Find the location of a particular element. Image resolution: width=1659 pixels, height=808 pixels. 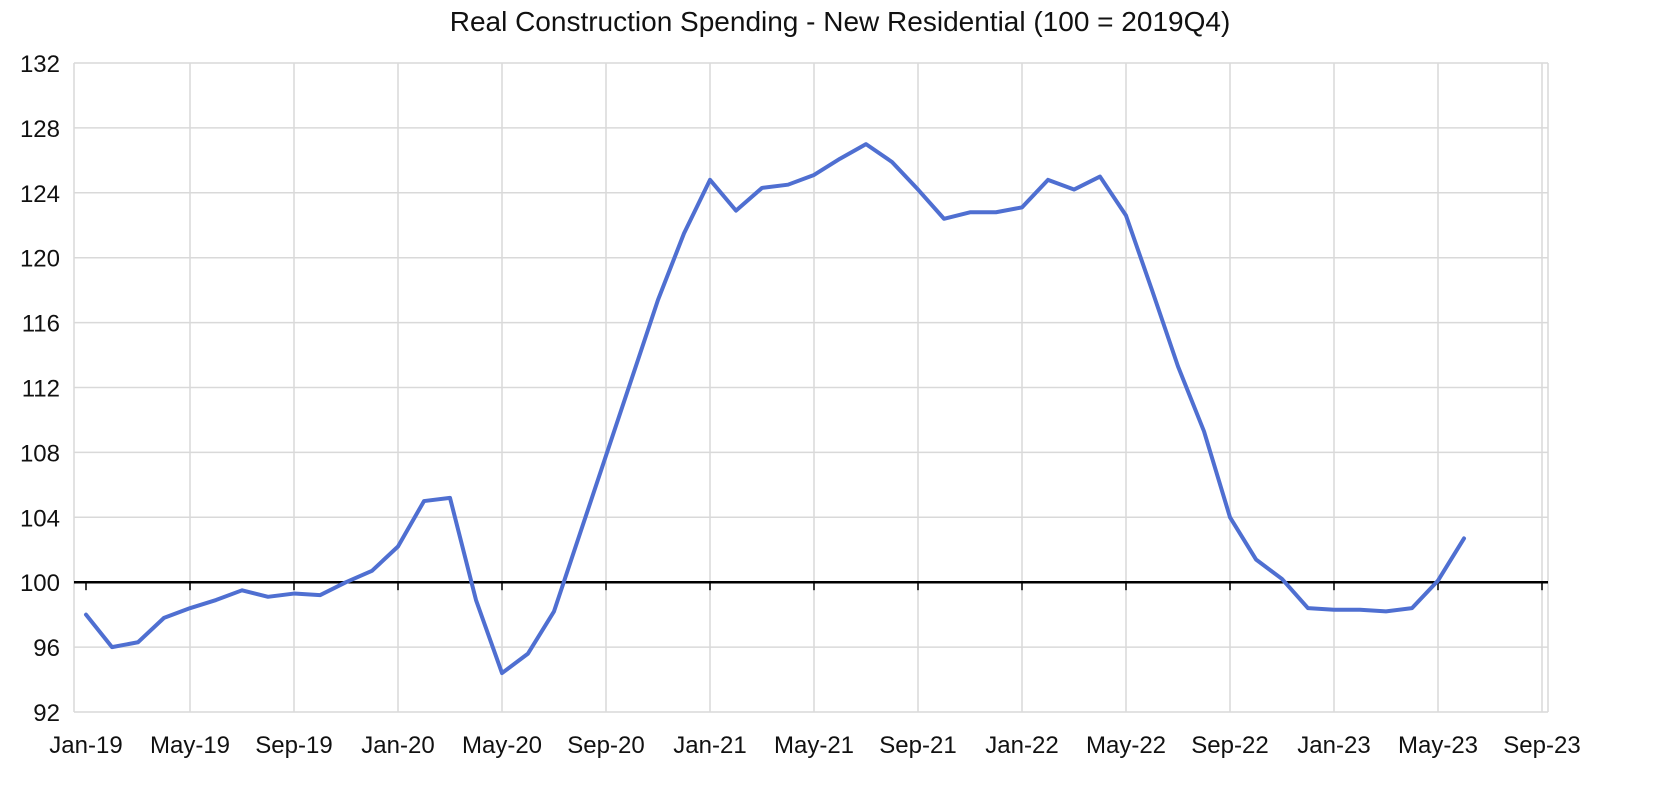

x-tick-label: Jan-22 is located at coordinates (1021, 745).